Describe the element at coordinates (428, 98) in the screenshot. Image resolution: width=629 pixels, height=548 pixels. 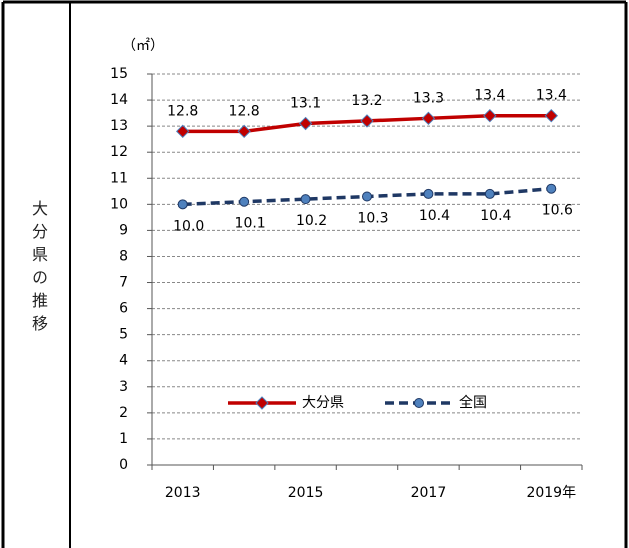
I see `data-label: 13.3` at that location.